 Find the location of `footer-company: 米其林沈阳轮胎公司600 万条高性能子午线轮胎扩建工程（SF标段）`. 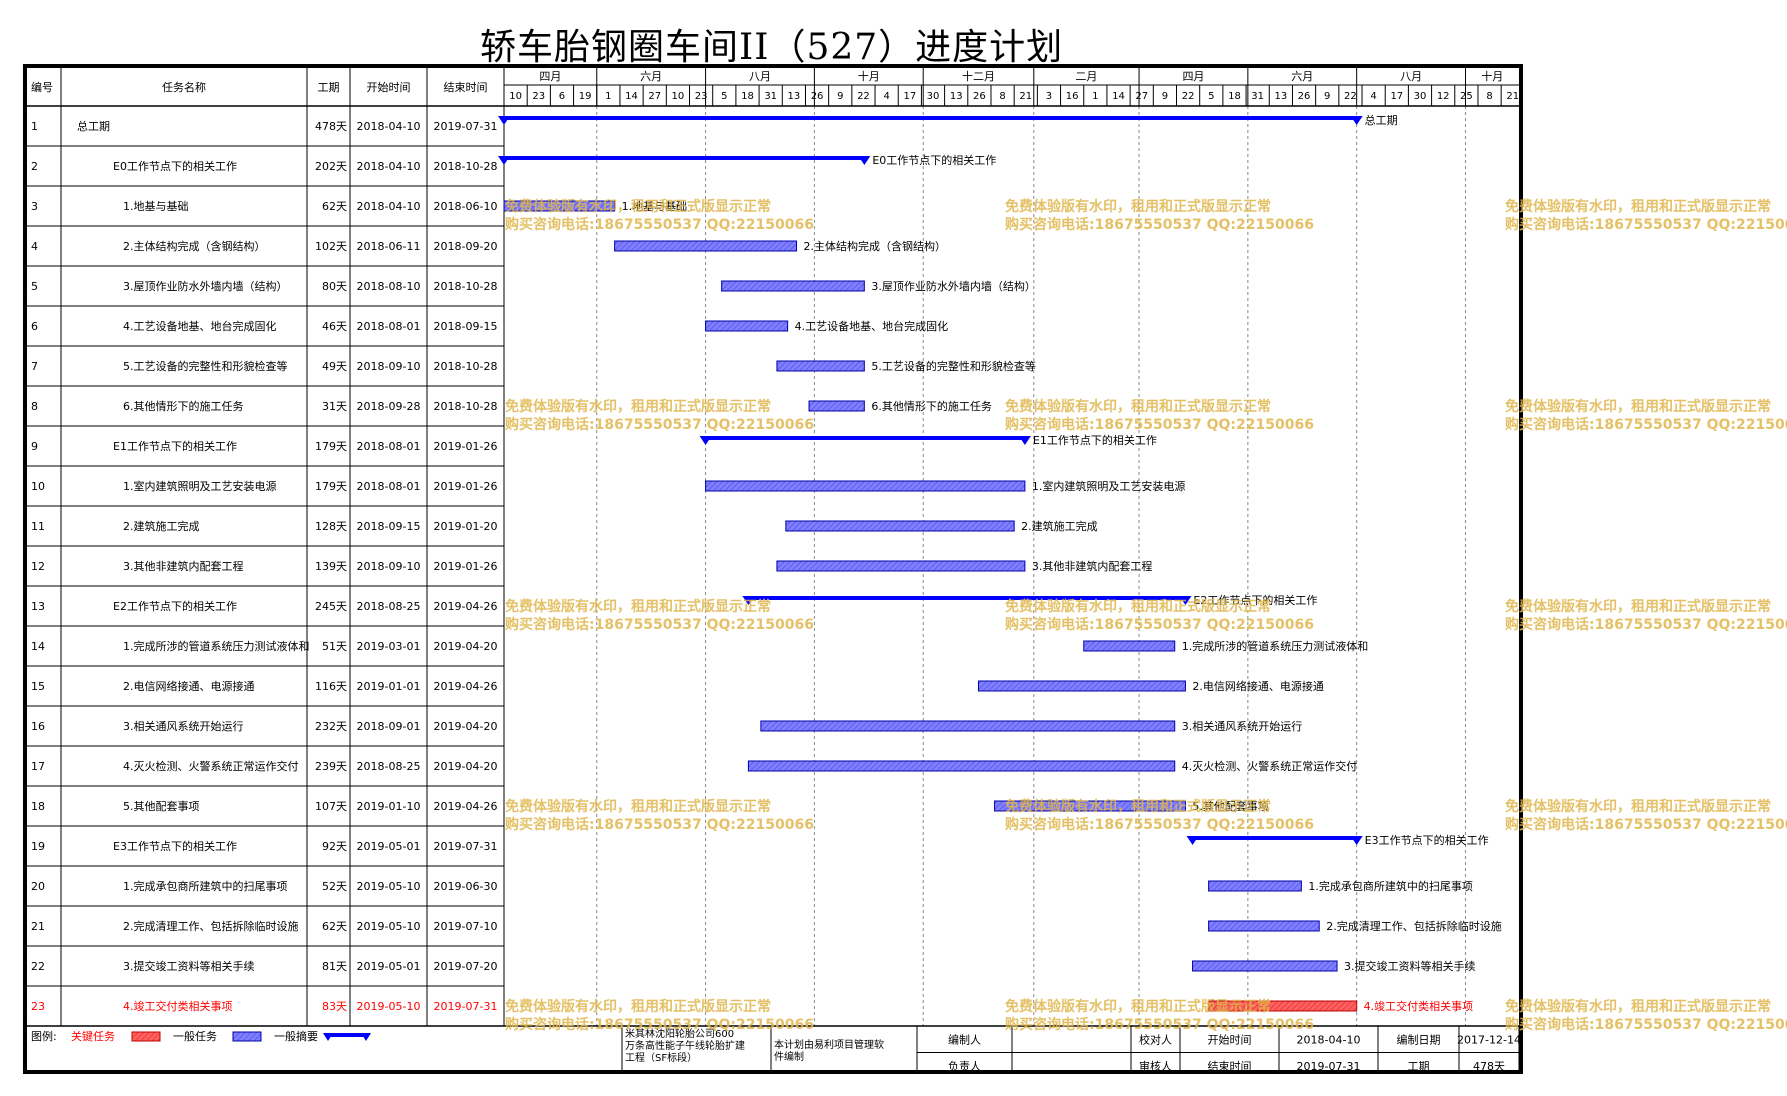

footer-company: 米其林沈阳轮胎公司600 万条高性能子午线轮胎扩建工程（SF标段） is located at coordinates (685, 1045).